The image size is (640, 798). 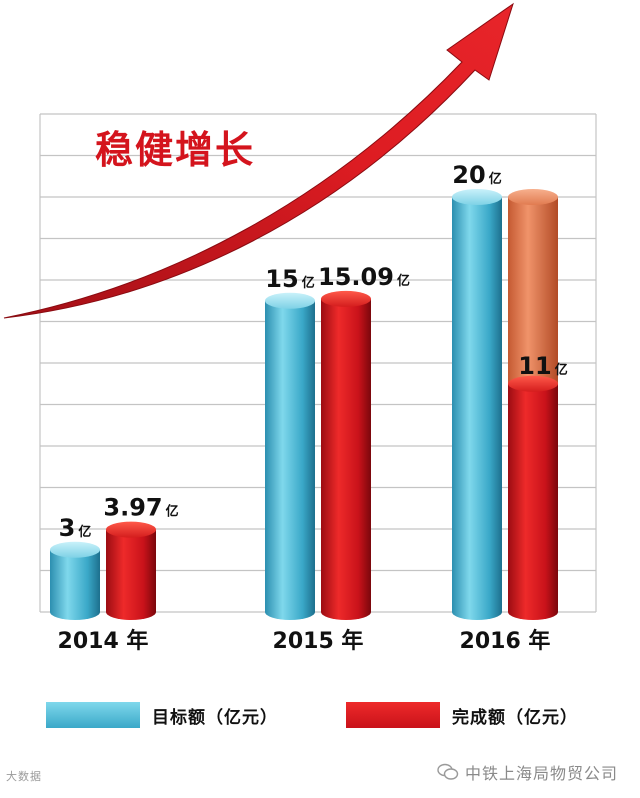 I want to click on x-tick-label: 2016 年, so click(x=505, y=641).